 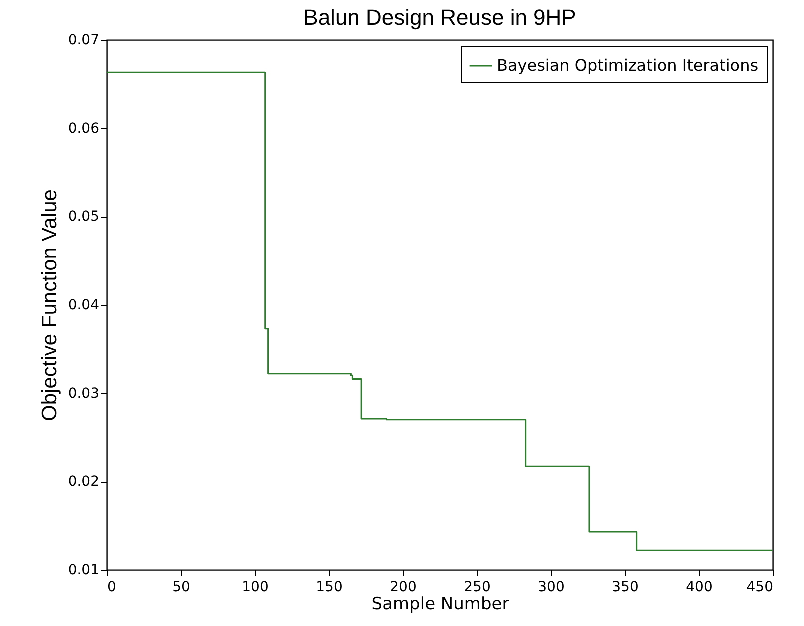 What do you see at coordinates (628, 65) in the screenshot?
I see `legend-label: Bayesian Optimization Iterations` at bounding box center [628, 65].